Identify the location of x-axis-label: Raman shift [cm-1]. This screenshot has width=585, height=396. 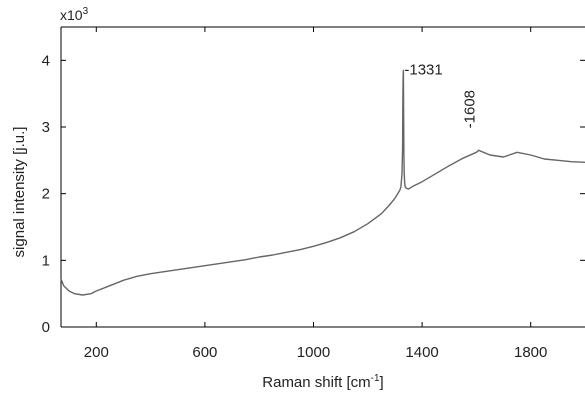
(322, 382).